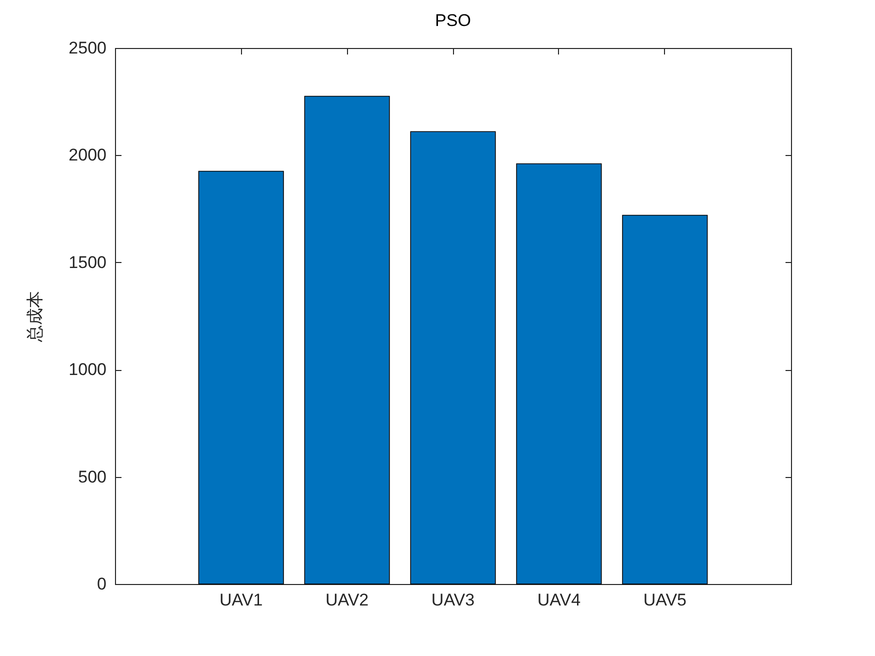 The image size is (875, 656). What do you see at coordinates (92, 476) in the screenshot?
I see `y-tick-label: 500` at bounding box center [92, 476].